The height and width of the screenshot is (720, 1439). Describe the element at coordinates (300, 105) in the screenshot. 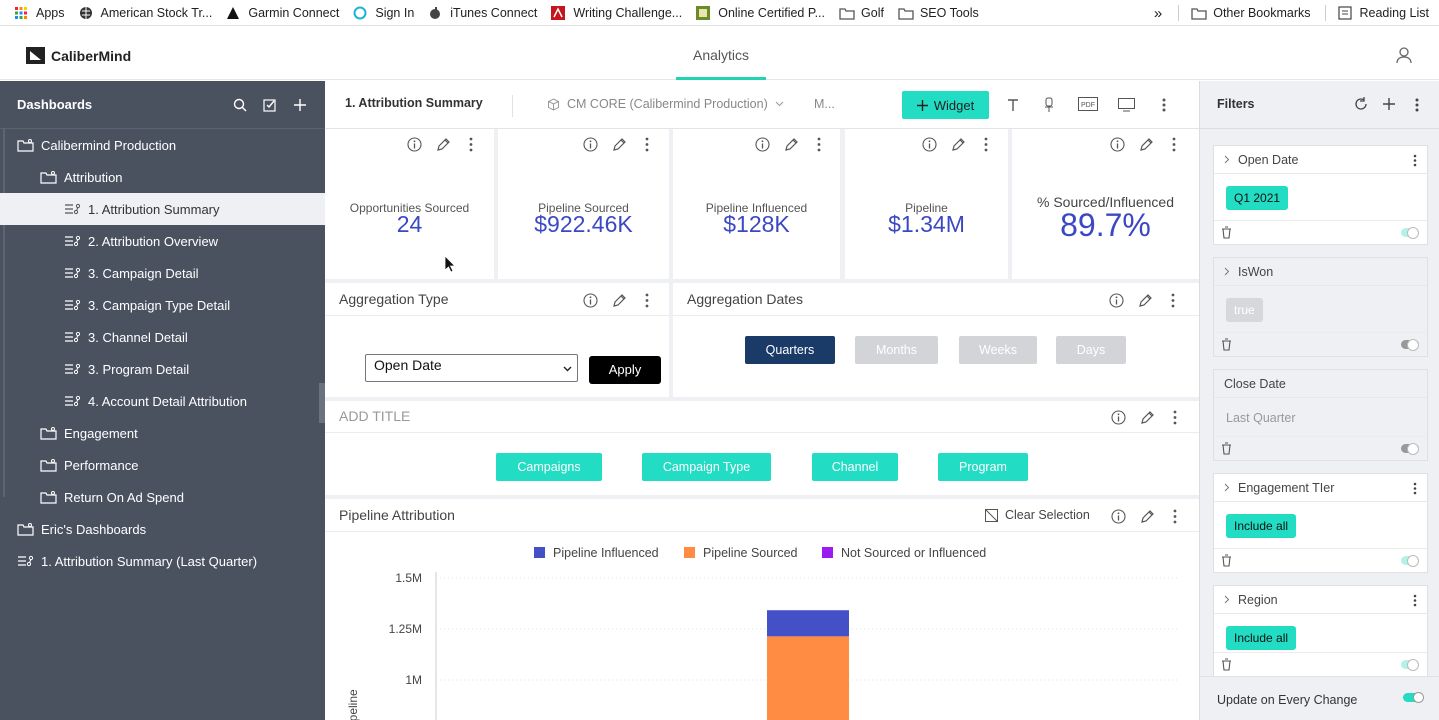

I see `add-dashboard-icon` at that location.